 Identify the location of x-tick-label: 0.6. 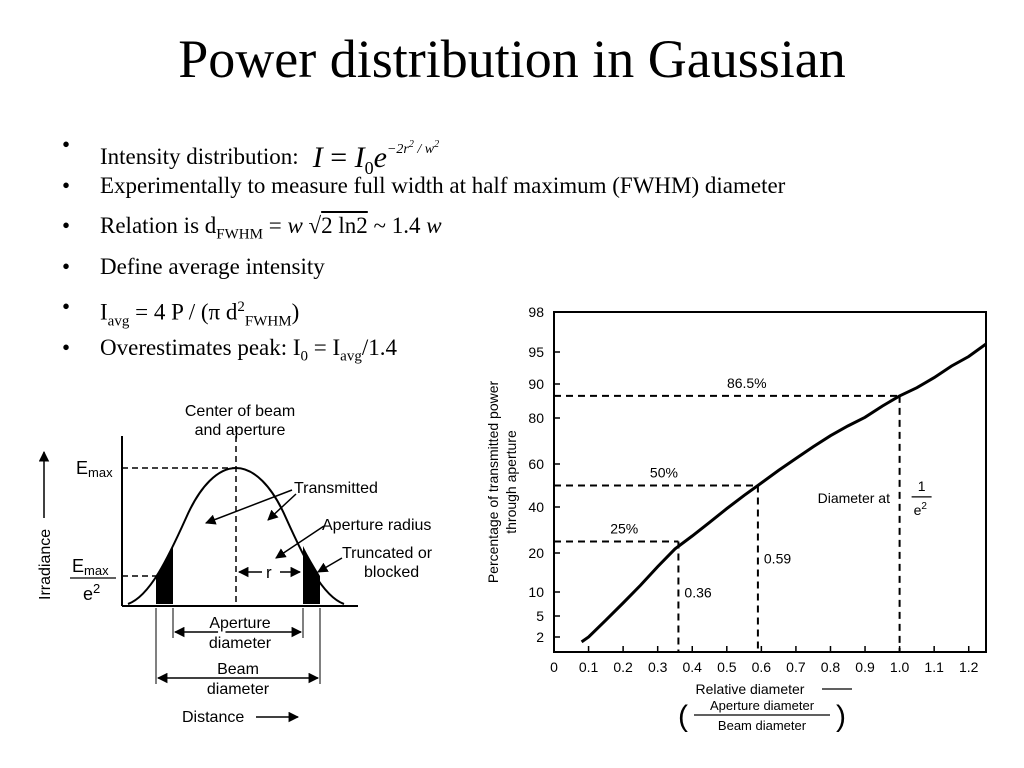
(762, 667).